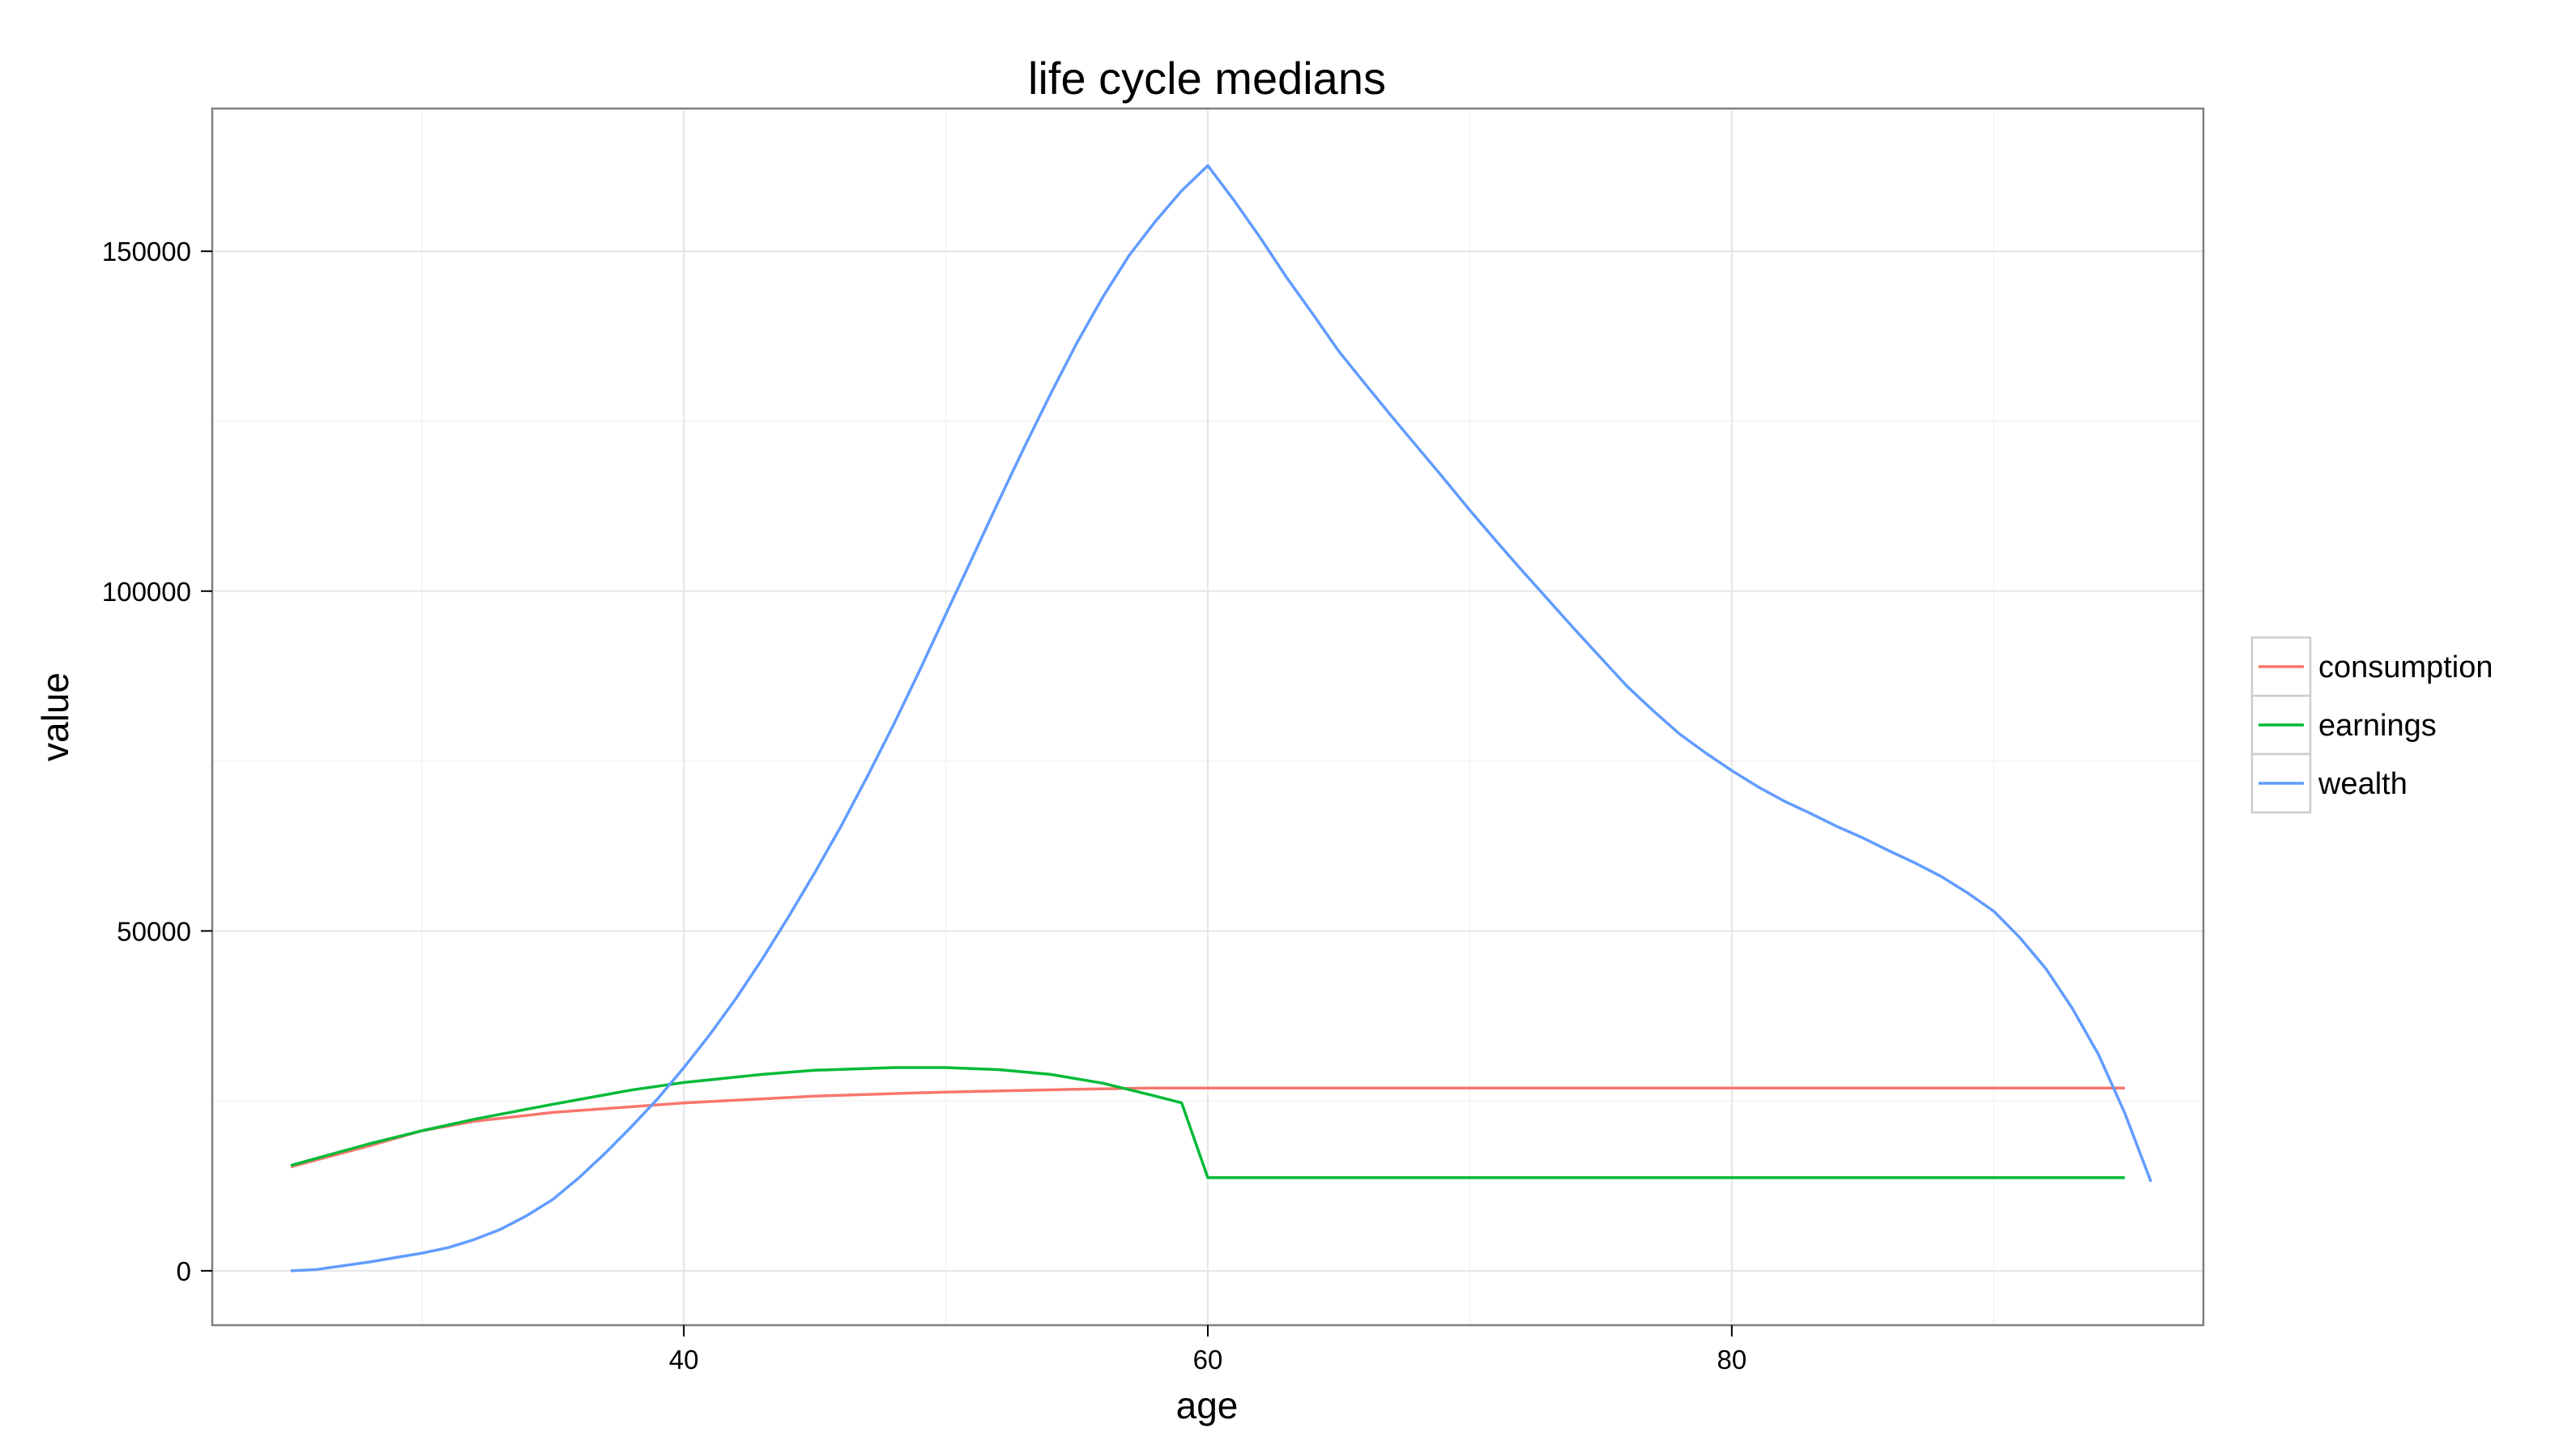 This screenshot has width=2576, height=1441. What do you see at coordinates (1207, 1405) in the screenshot?
I see `x-axis-title: age` at bounding box center [1207, 1405].